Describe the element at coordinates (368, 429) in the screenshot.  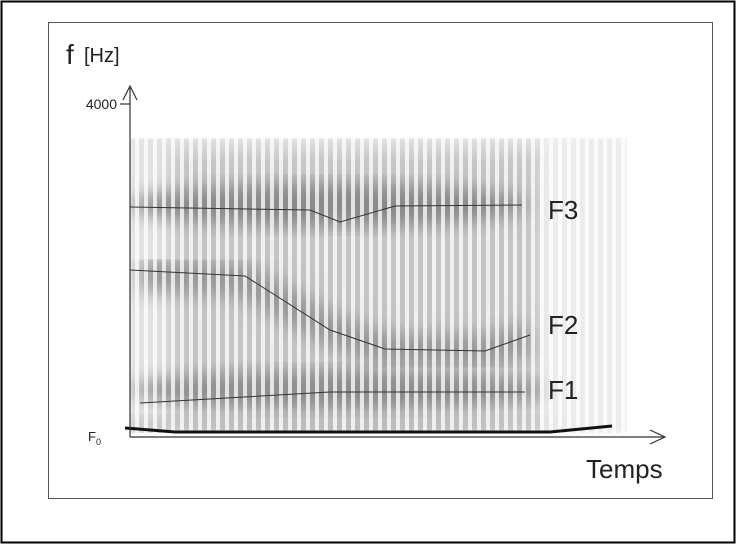
I see `f0-line` at that location.